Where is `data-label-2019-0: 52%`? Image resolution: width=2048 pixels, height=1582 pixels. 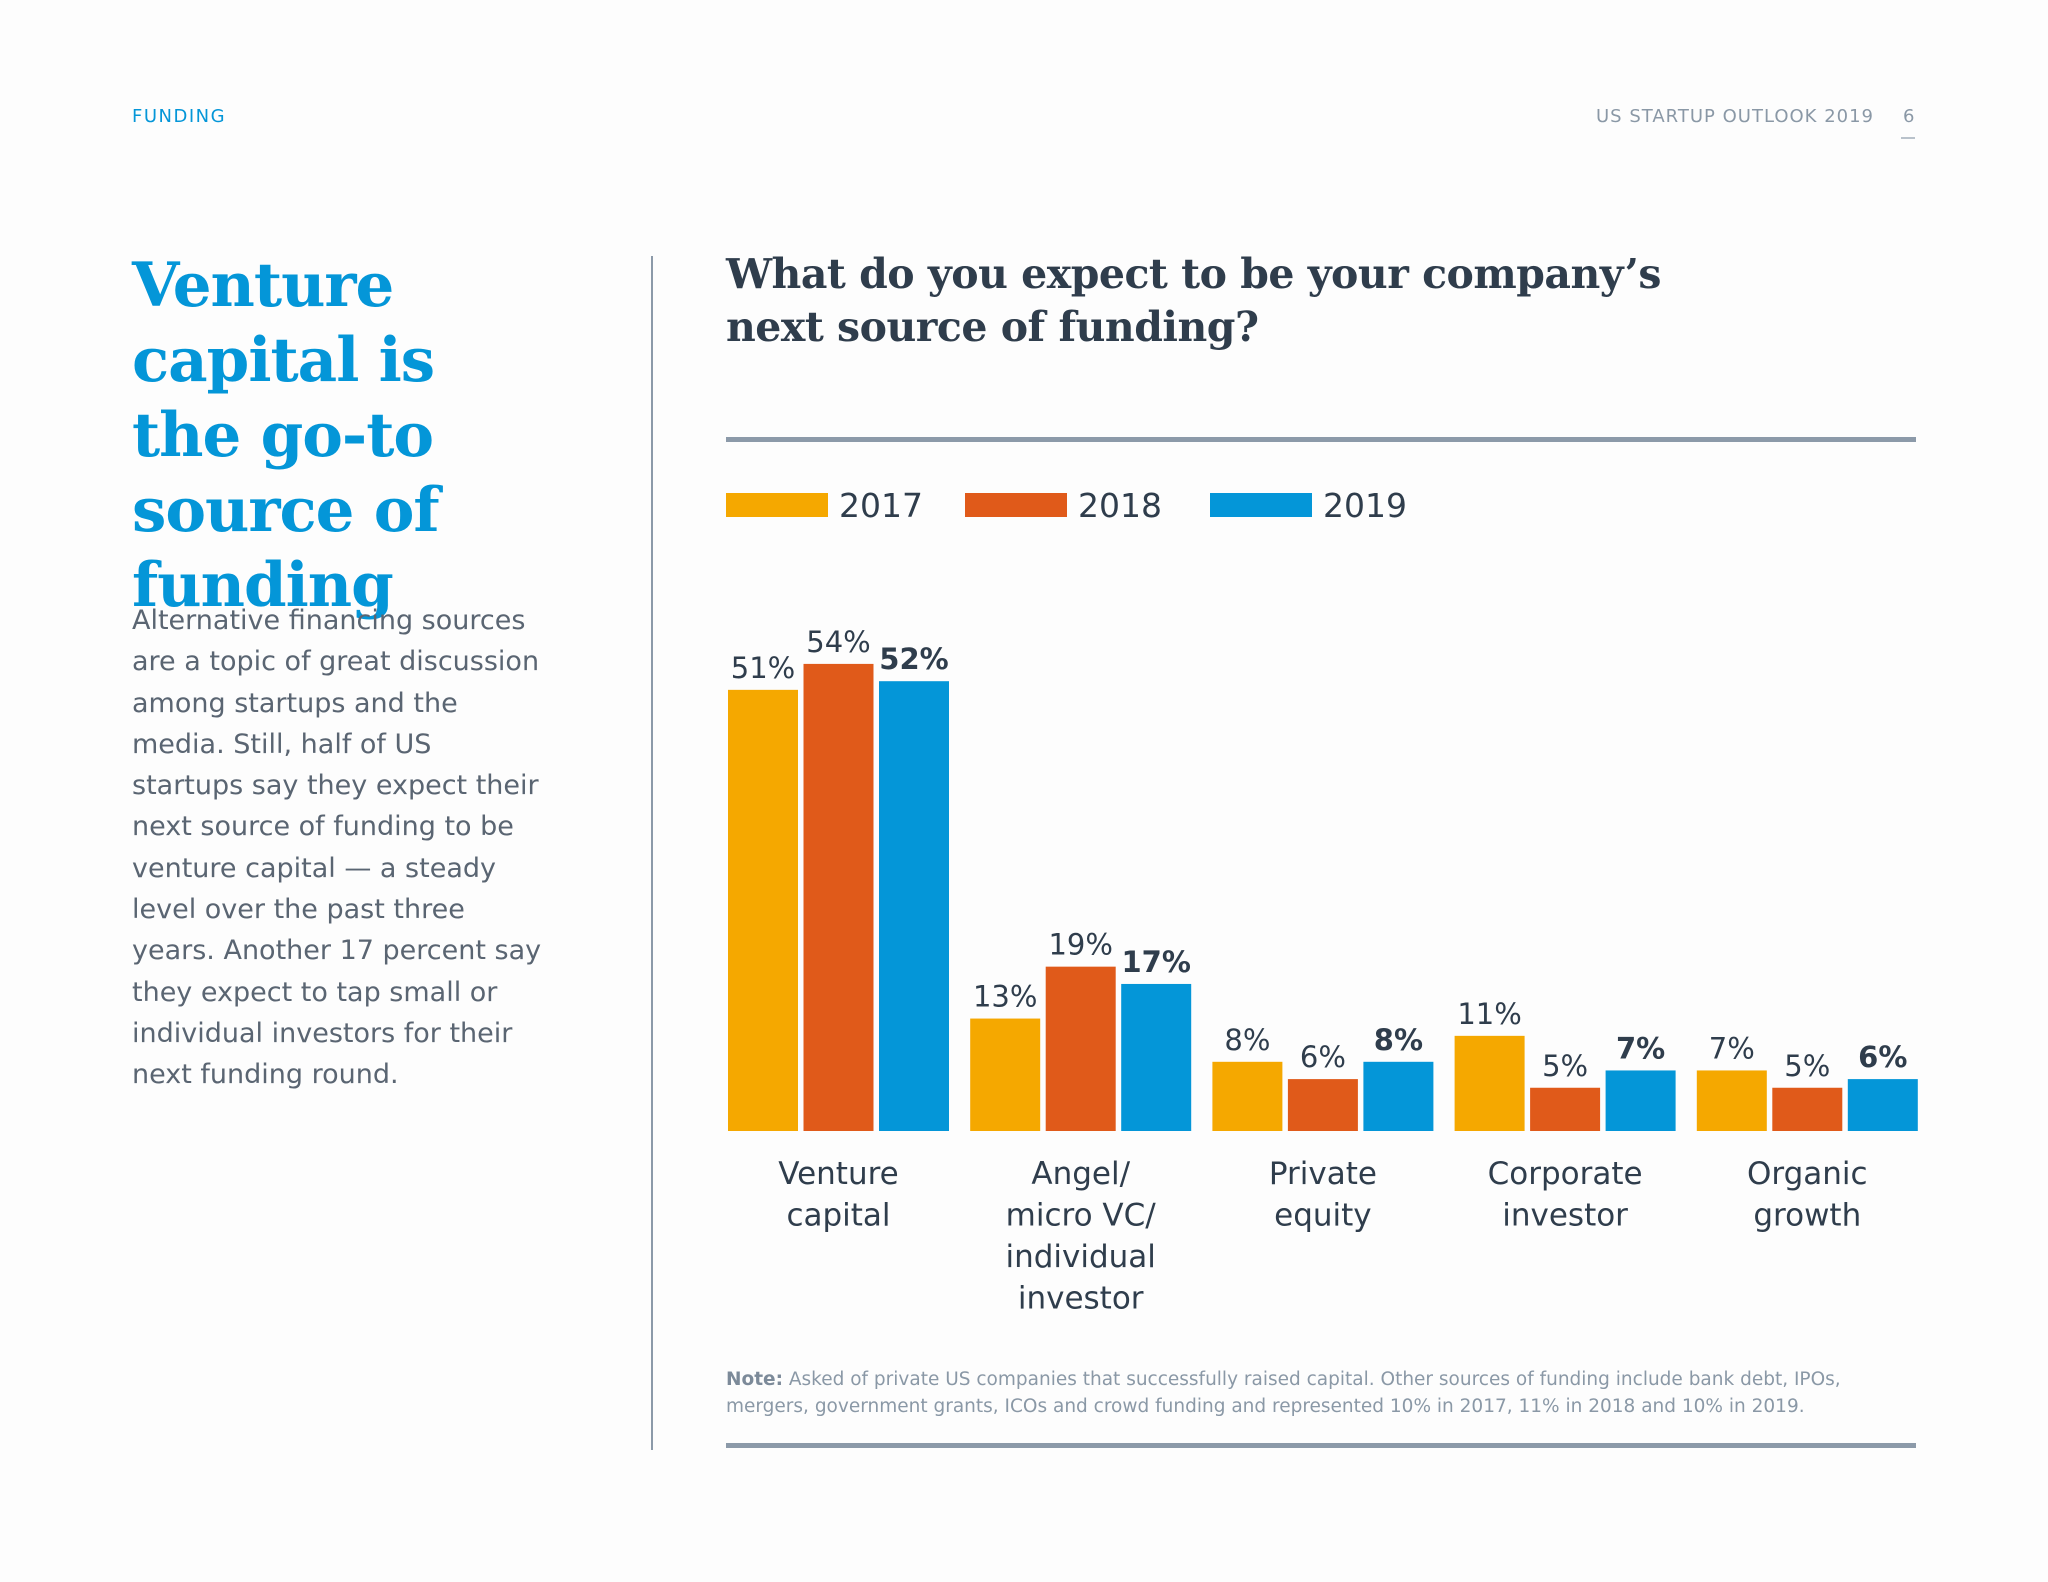
data-label-2019-0: 52% is located at coordinates (913, 659).